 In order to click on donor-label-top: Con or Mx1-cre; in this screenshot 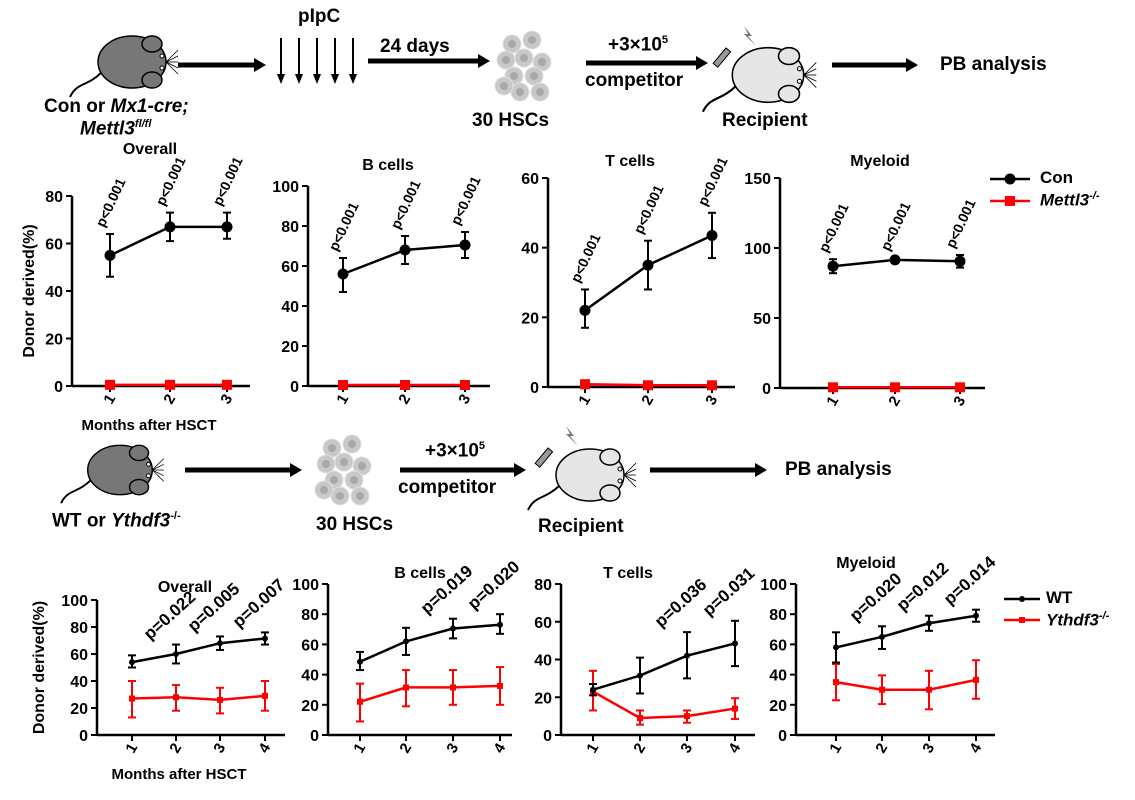, I will do `click(116, 107)`.